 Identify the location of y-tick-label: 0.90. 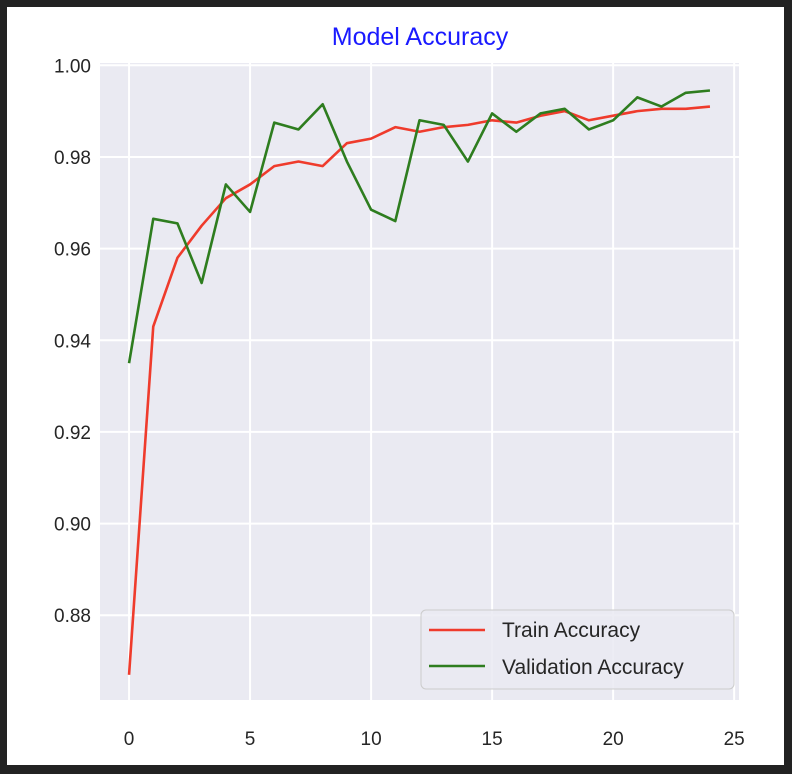
(72, 525).